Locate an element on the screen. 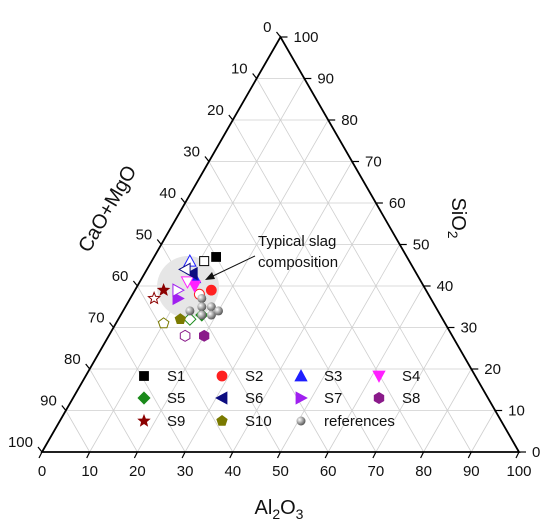 The image size is (550, 527). legend-marker-s7 is located at coordinates (301, 398).